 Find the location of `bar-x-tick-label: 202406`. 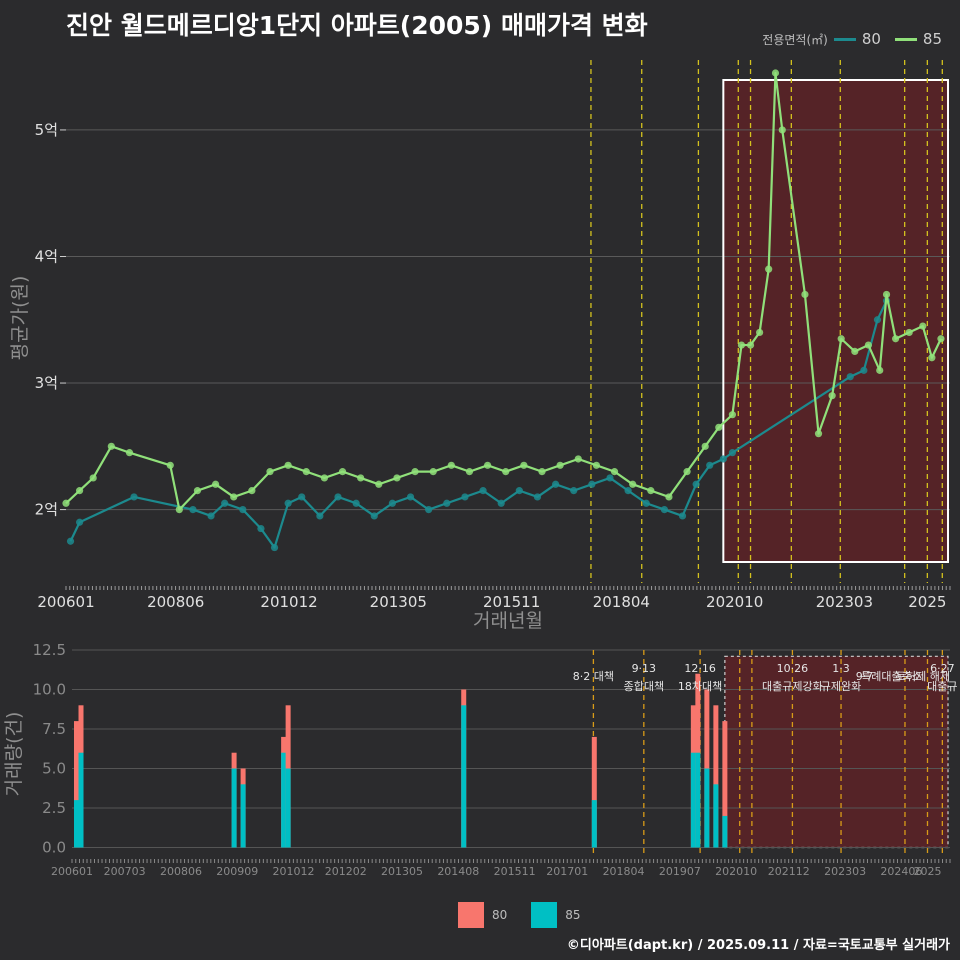

bar-x-tick-label: 202406 is located at coordinates (901, 871).